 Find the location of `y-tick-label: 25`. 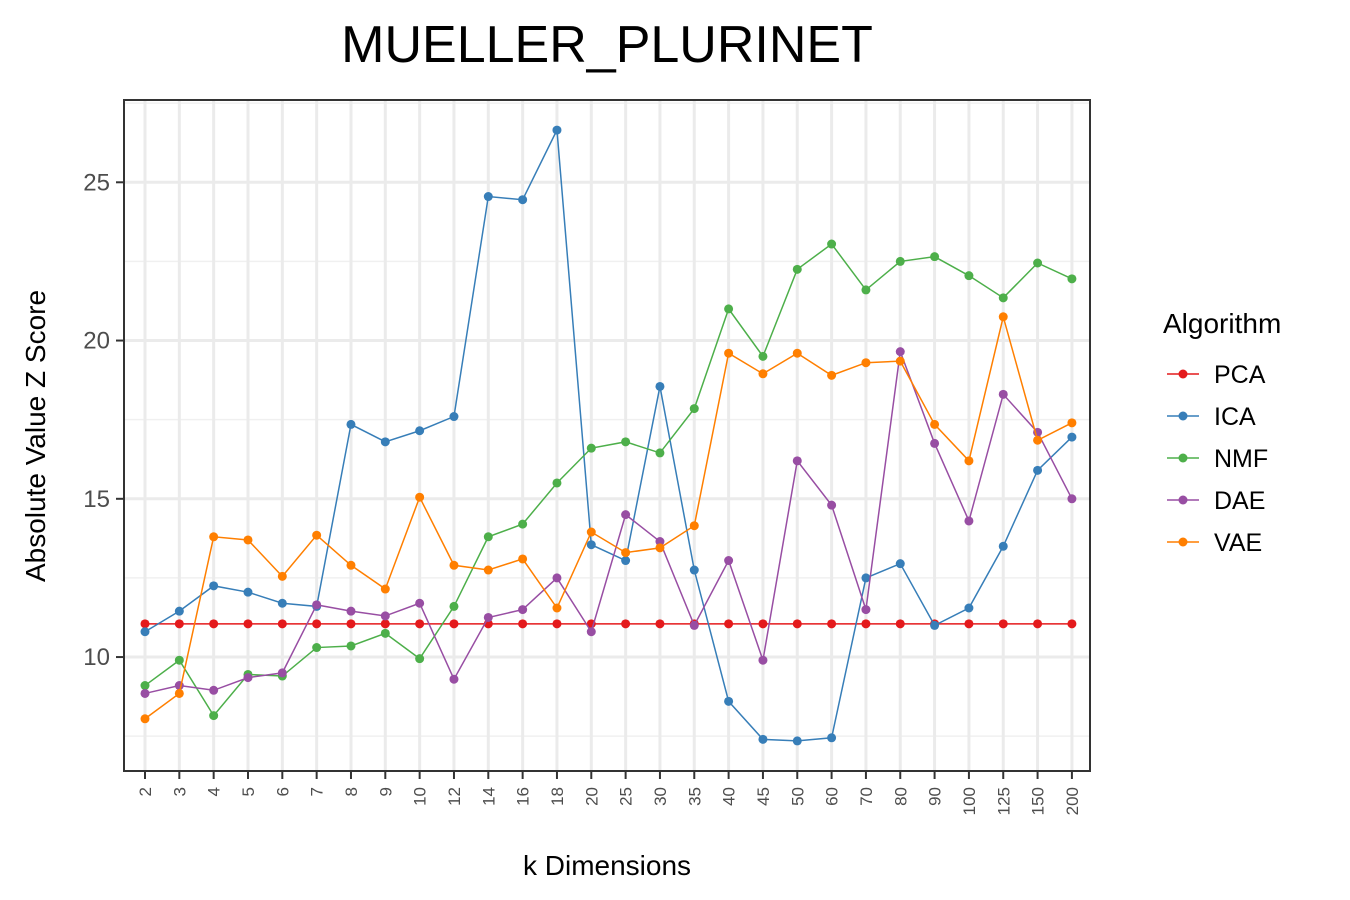

y-tick-label: 25 is located at coordinates (96, 182).